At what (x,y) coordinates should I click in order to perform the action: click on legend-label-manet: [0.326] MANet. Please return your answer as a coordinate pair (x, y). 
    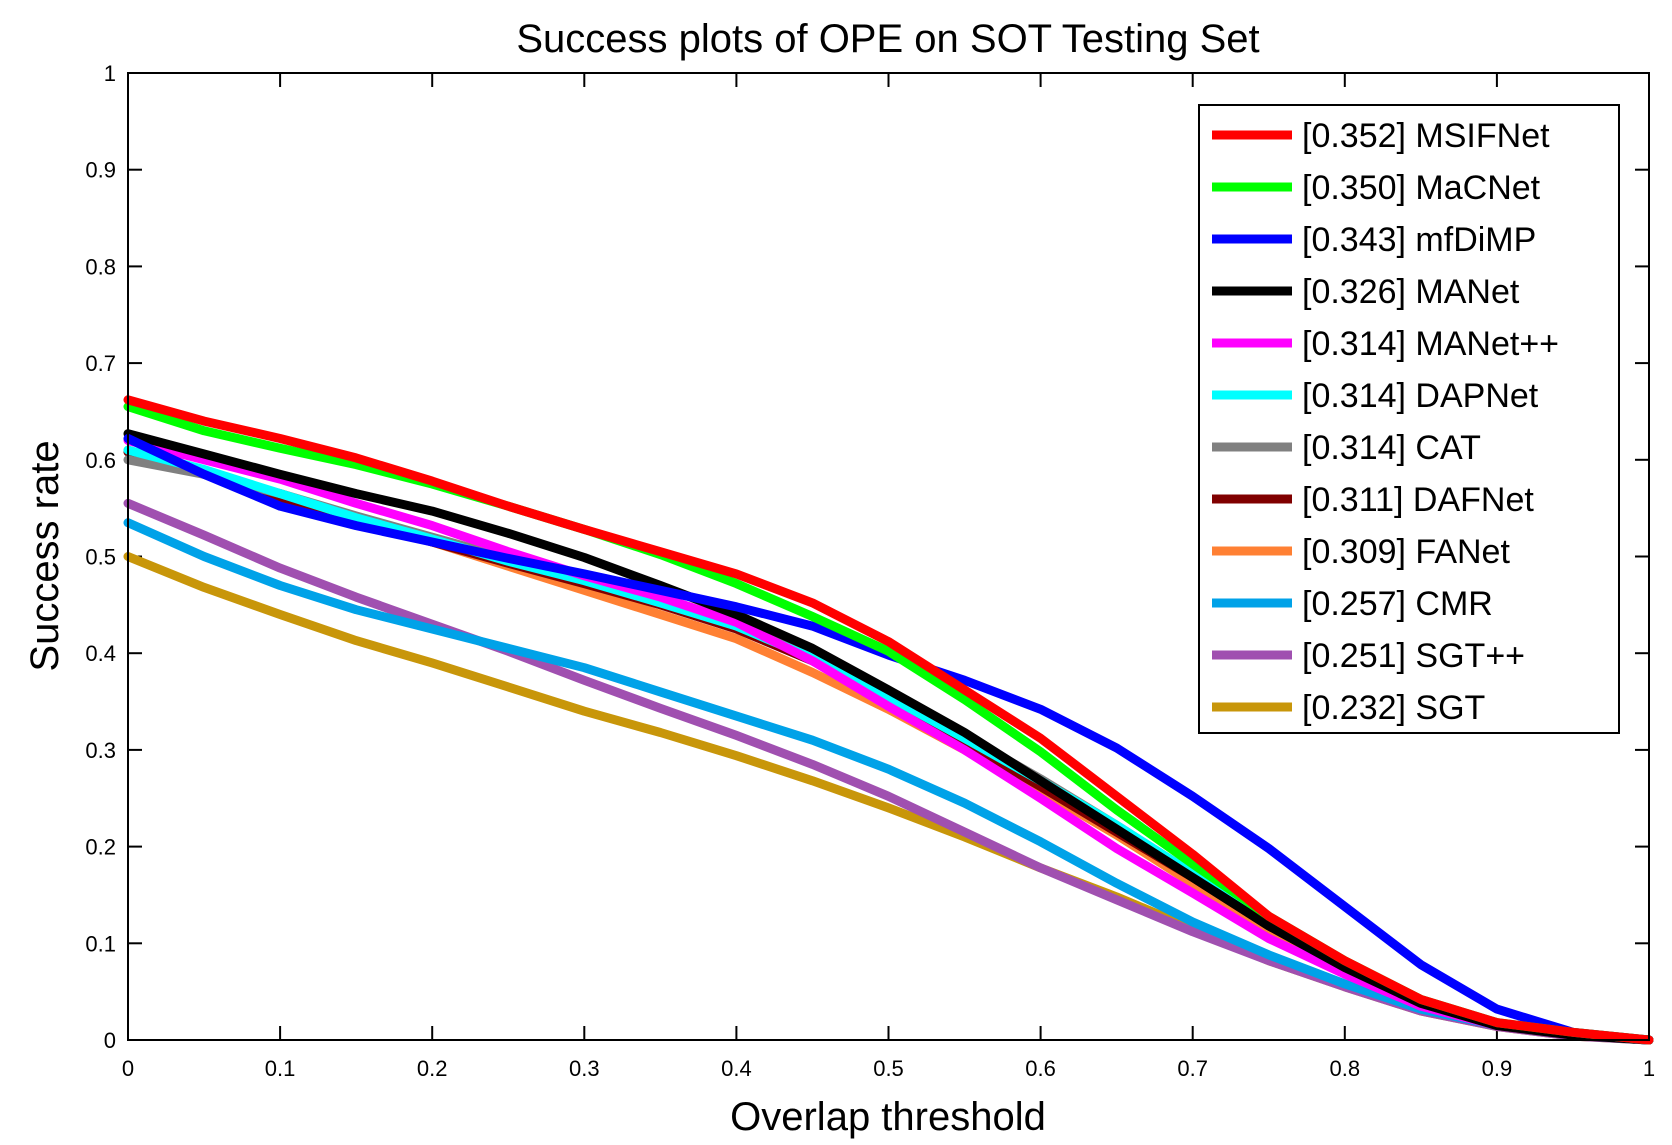
    Looking at the image, I should click on (1411, 292).